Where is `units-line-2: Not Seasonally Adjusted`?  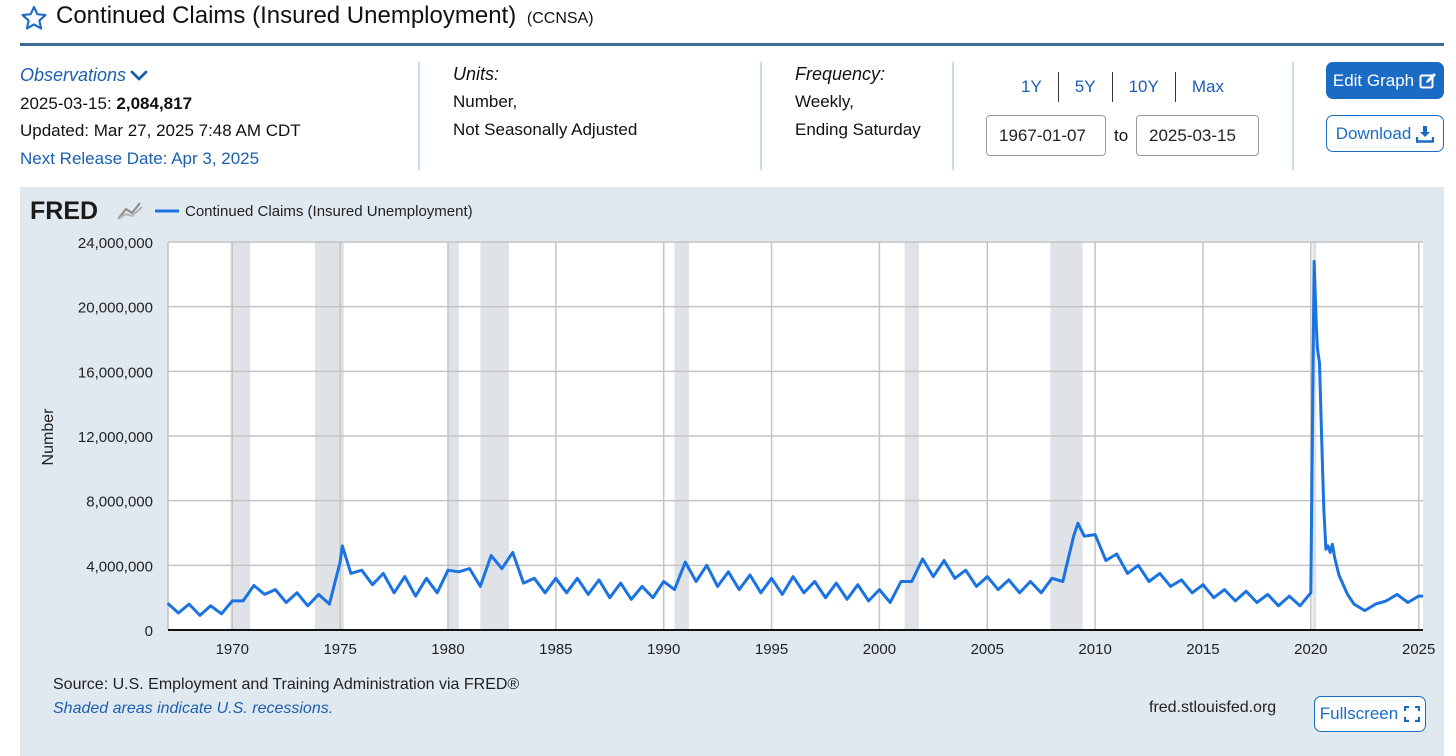 units-line-2: Not Seasonally Adjusted is located at coordinates (545, 129).